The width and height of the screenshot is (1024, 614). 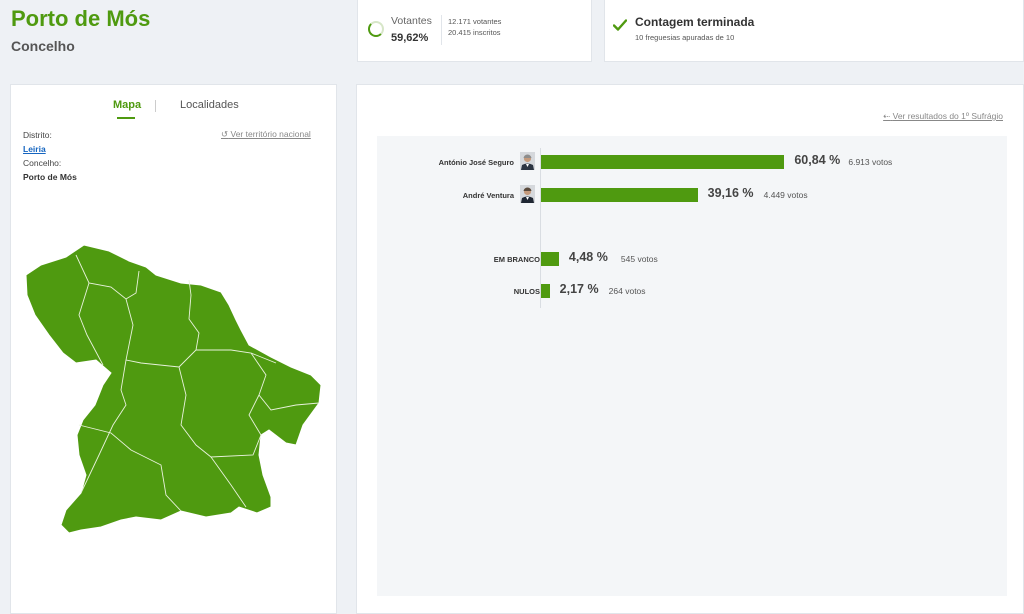 What do you see at coordinates (270, 134) in the screenshot?
I see `national-territory-label: Ver território nacional` at bounding box center [270, 134].